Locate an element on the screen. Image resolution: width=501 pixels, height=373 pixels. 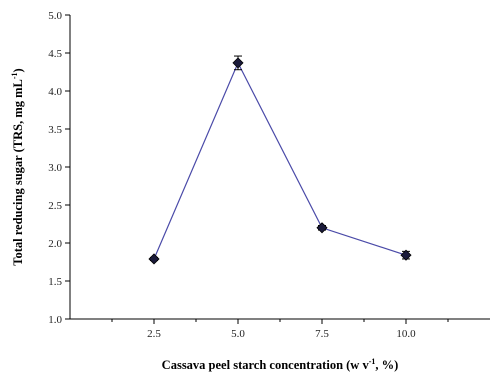
y-axis-title: Total reducing sugar (TRS, mg mL-1) is located at coordinates (17, 166).